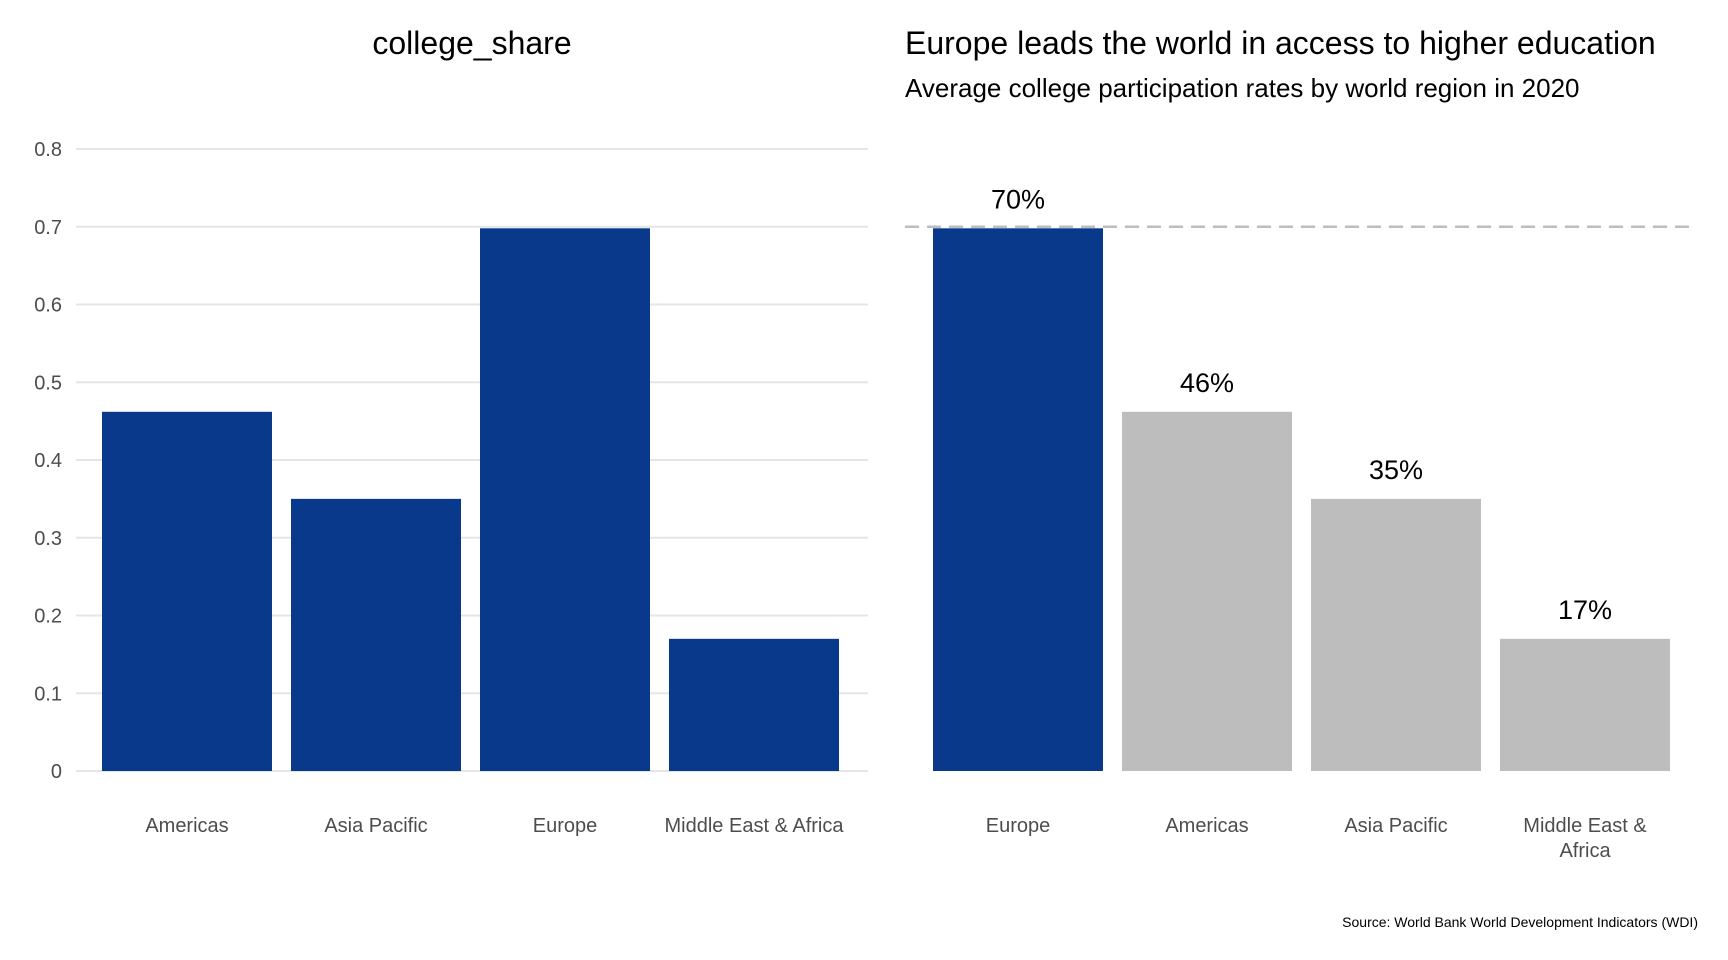 This screenshot has width=1728, height=960. Describe the element at coordinates (48, 383) in the screenshot. I see `y-tick-label: 0.5` at that location.